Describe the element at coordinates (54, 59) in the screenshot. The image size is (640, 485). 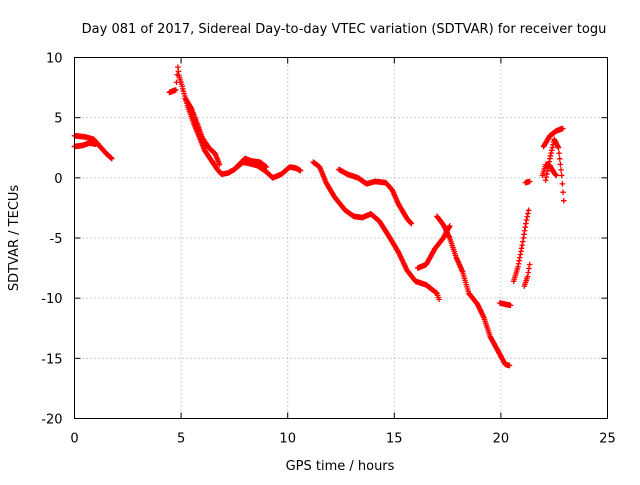
I see `y-tick-label: 10` at that location.